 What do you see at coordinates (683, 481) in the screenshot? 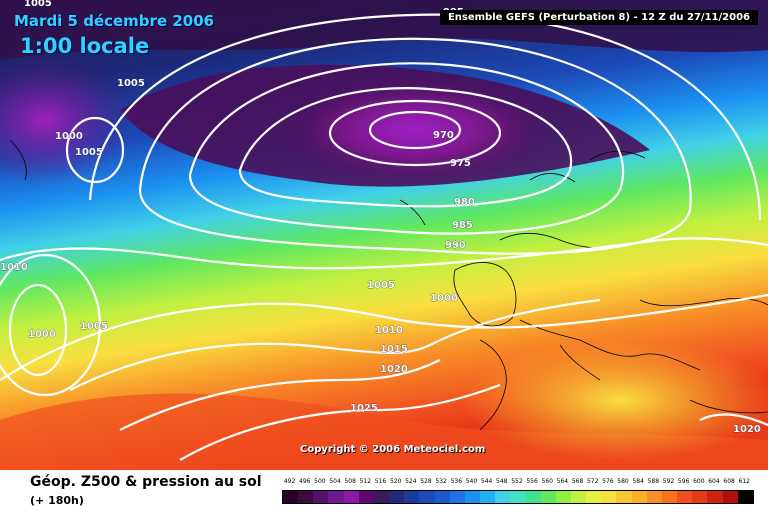
I see `scale-value-label: 596` at bounding box center [683, 481].